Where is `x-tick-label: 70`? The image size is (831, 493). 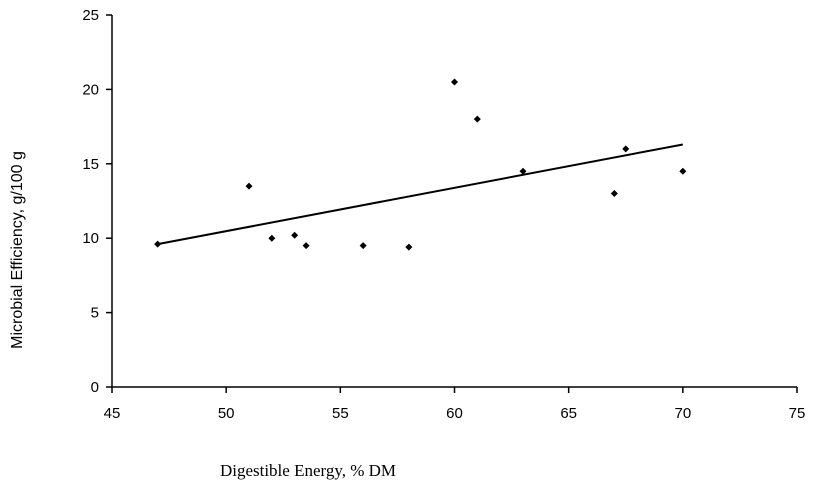 x-tick-label: 70 is located at coordinates (682, 413).